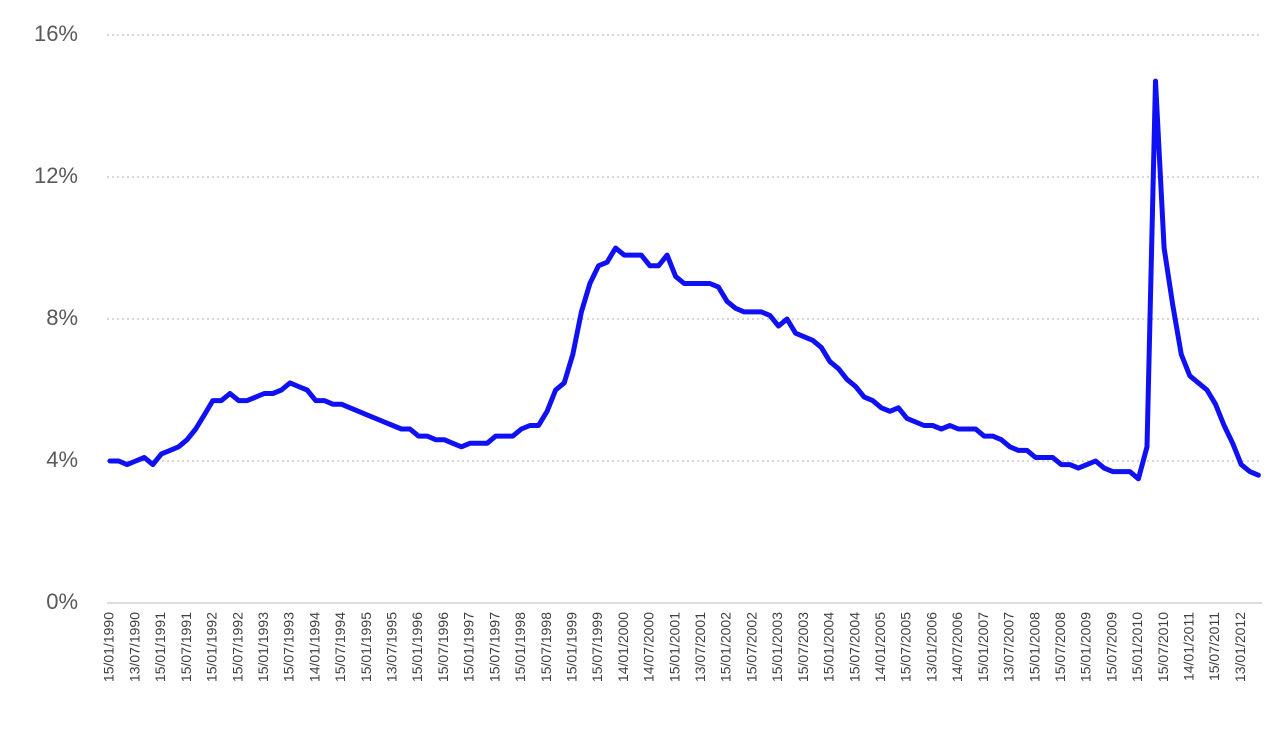 This screenshot has height=730, width=1280. What do you see at coordinates (56, 175) in the screenshot?
I see `y-tick-label: 12%` at bounding box center [56, 175].